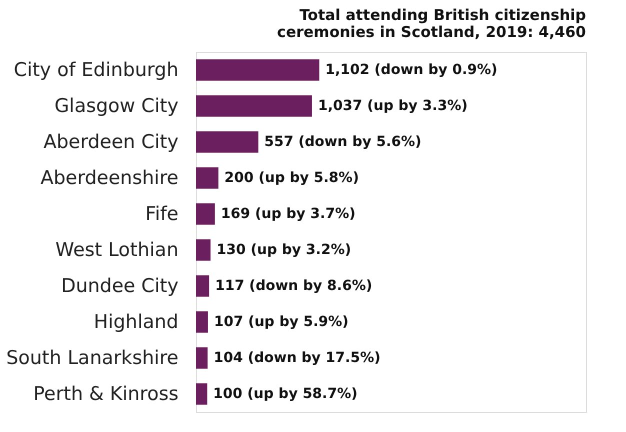  I want to click on y-tick-label: West Lothian, so click(116, 250).